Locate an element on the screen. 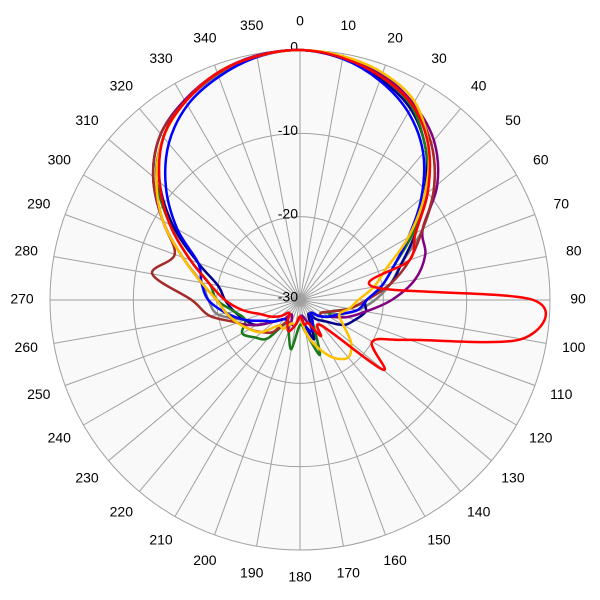 The width and height of the screenshot is (600, 600). angle-tick-label: 0 is located at coordinates (300, 21).